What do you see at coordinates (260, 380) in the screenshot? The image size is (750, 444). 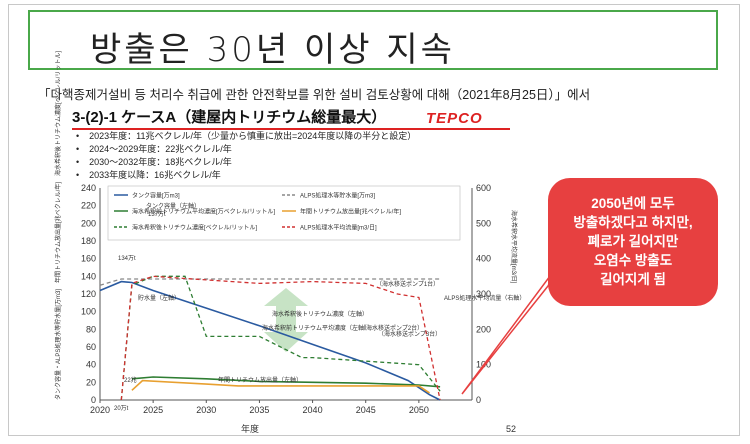 I see `chart-annotation: 年間トリチウム放出量（左軸）` at bounding box center [260, 380].